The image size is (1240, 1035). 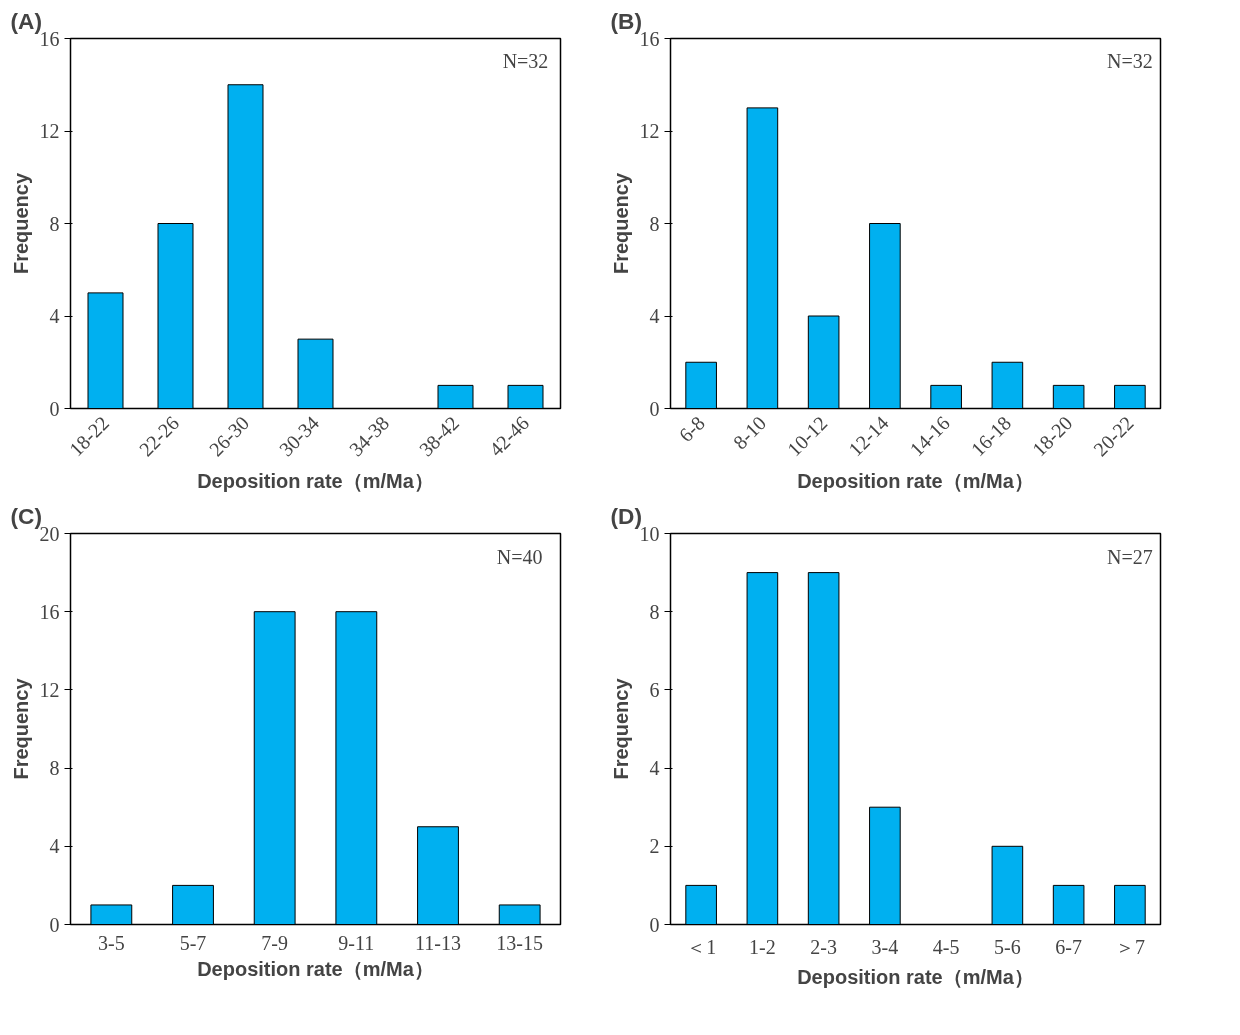 I want to click on x-tick-label: 11-13, so click(x=438, y=942).